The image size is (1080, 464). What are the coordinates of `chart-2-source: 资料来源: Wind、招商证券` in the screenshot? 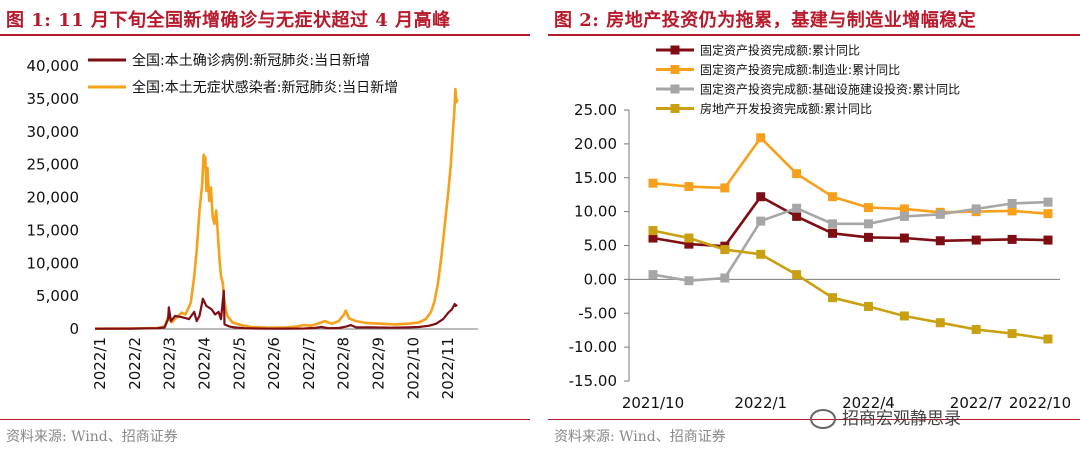 It's located at (640, 437).